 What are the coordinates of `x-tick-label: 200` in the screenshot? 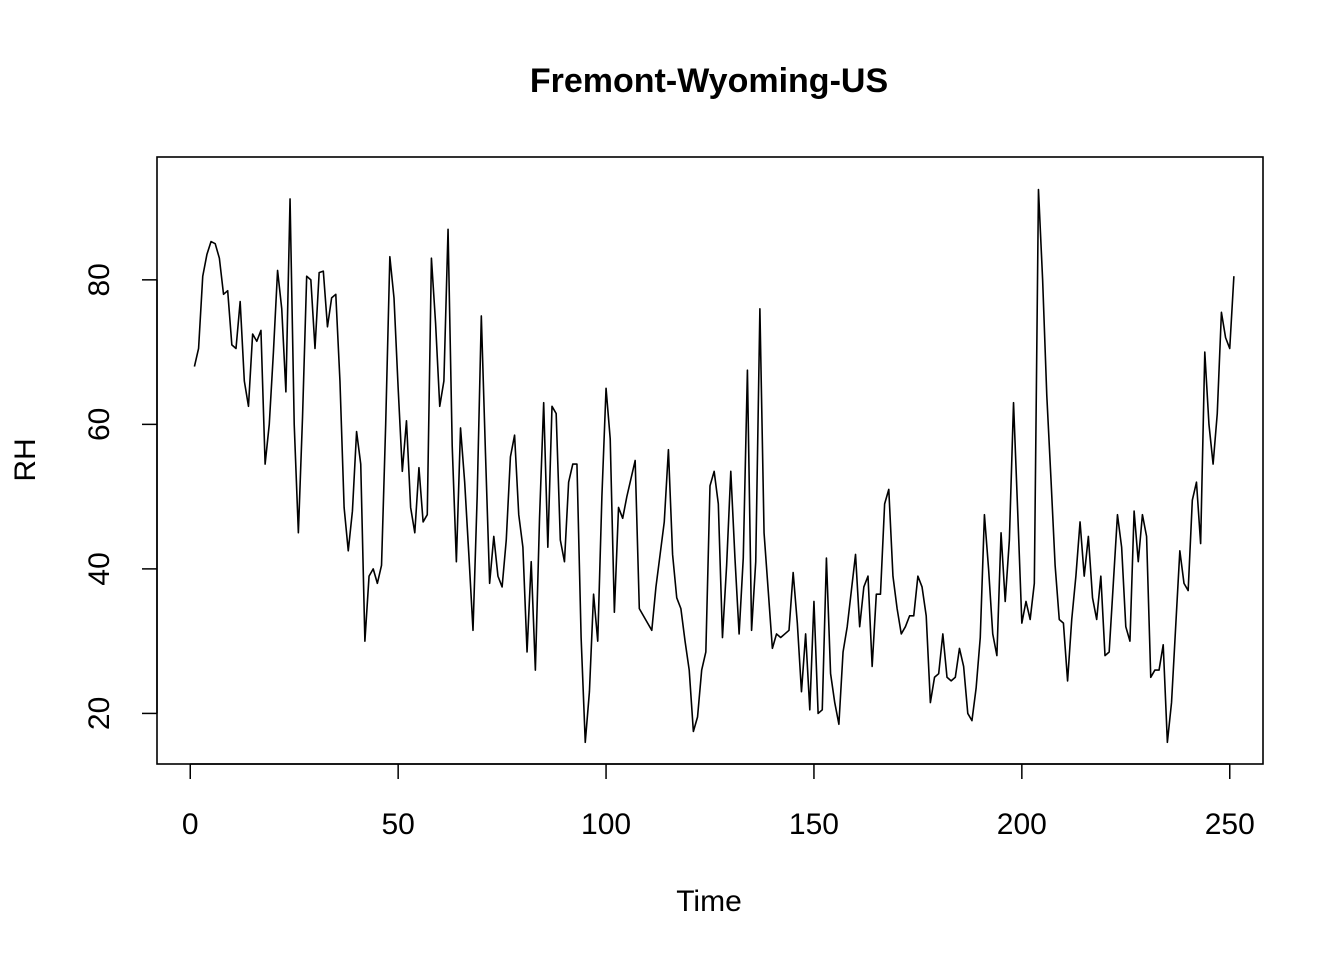 It's located at (1022, 824).